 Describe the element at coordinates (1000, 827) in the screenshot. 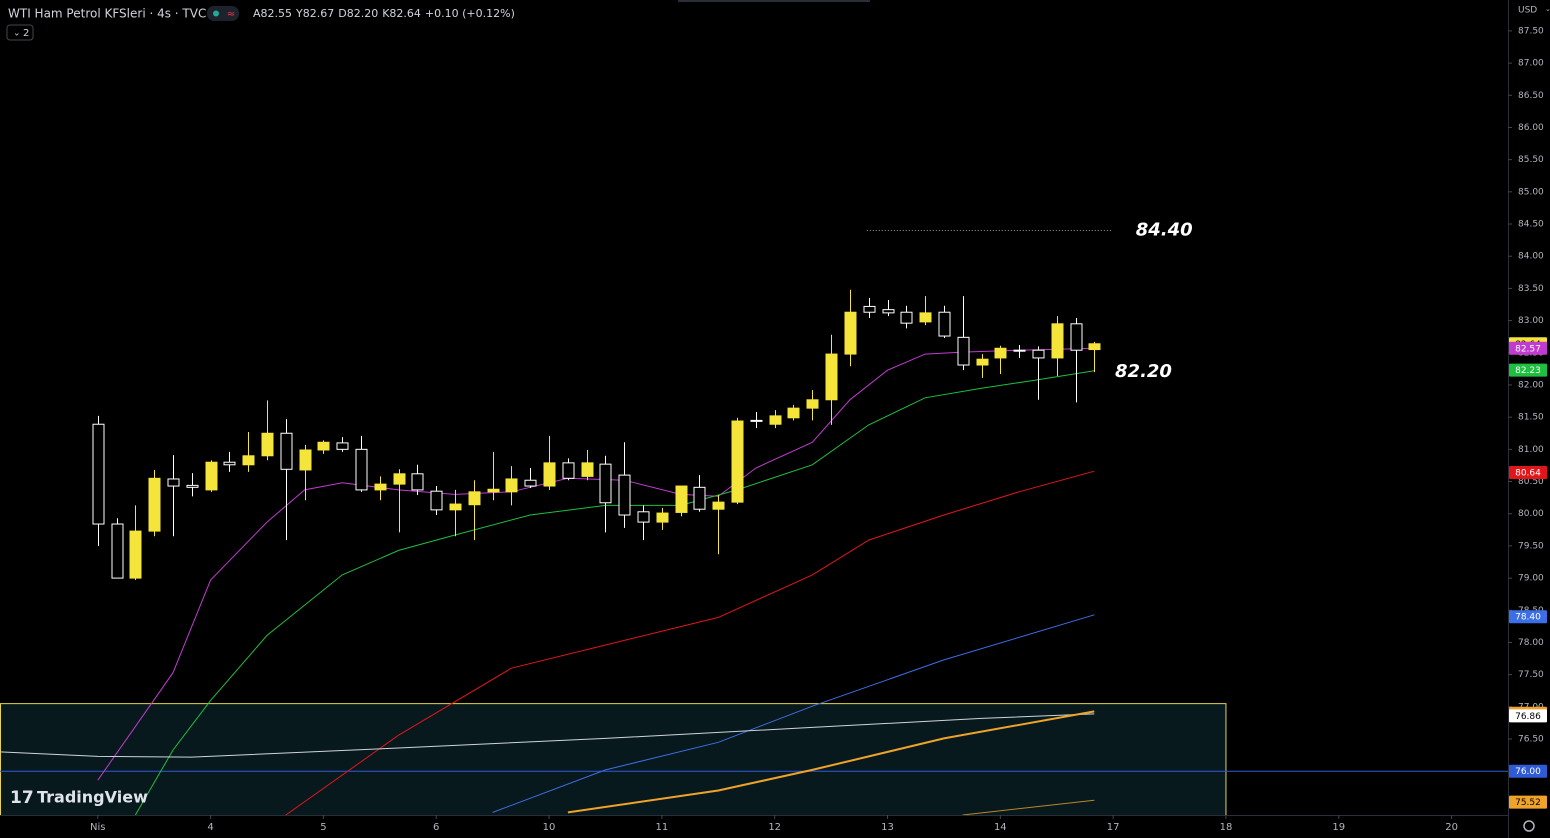

I see `x-tick-label: 14` at that location.